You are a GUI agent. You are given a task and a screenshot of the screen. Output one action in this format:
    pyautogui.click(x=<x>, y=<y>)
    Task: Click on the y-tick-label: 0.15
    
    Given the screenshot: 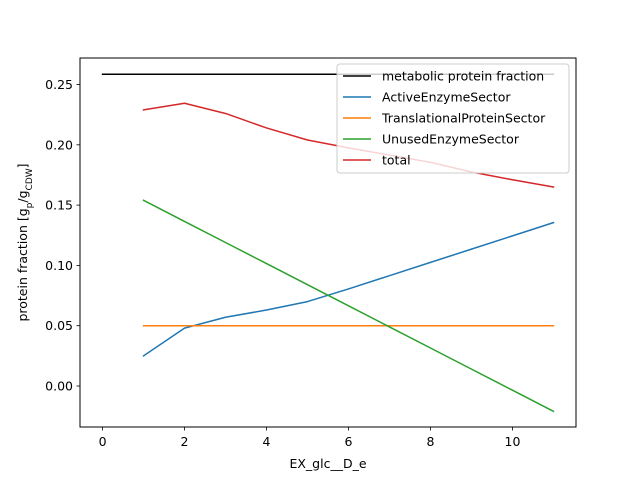 What is the action you would take?
    pyautogui.click(x=59, y=205)
    